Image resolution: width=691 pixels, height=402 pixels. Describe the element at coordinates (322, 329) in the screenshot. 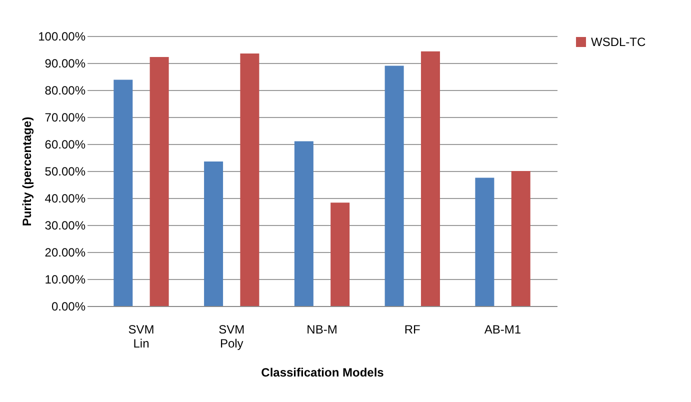

I see `x-tick-label: NB-M` at that location.